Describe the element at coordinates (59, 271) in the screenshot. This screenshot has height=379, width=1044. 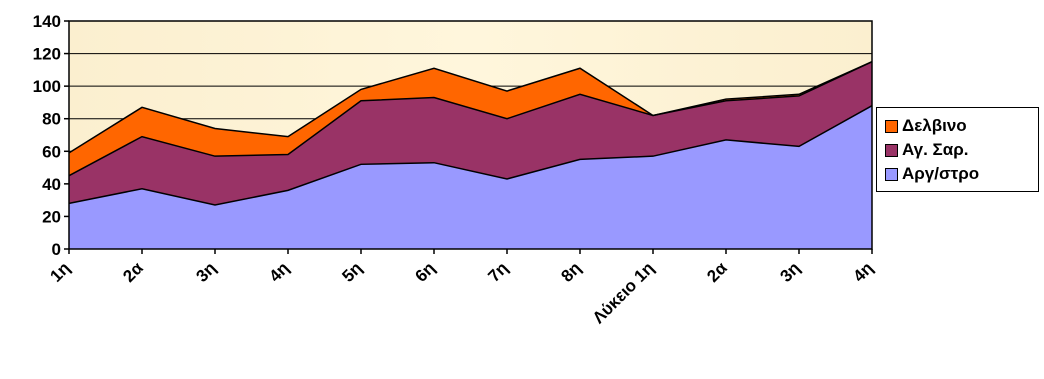
I see `x-tick-label: 1η` at that location.